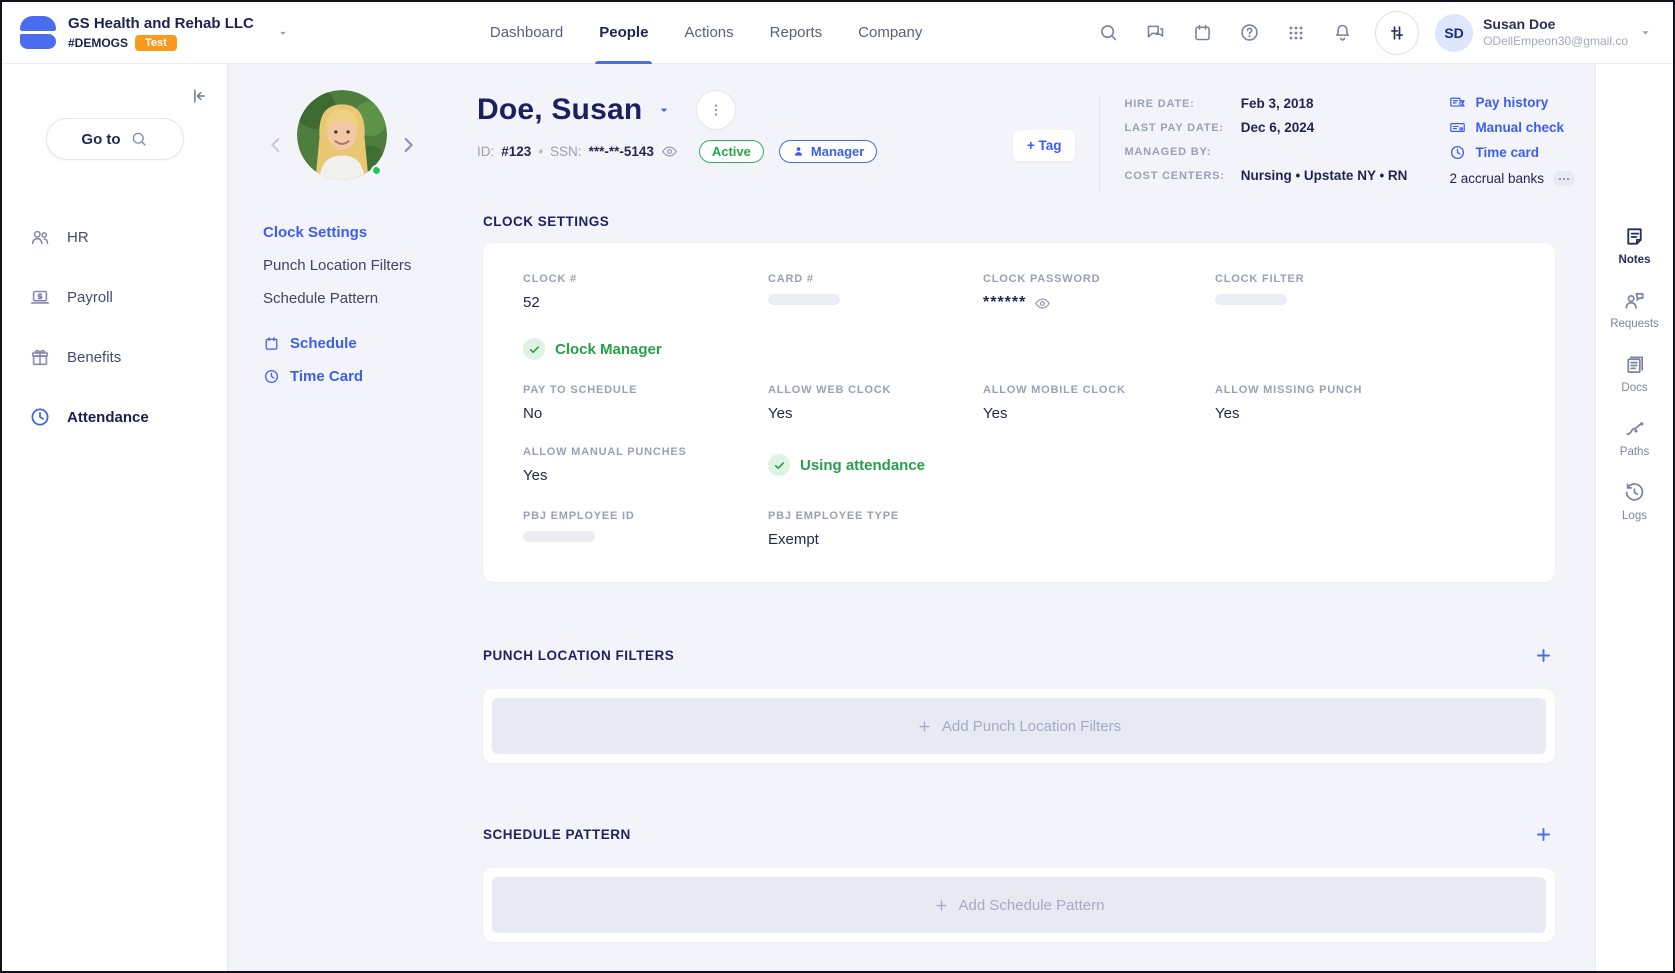  I want to click on detail-label: COST CENTERS:, so click(1174, 176).